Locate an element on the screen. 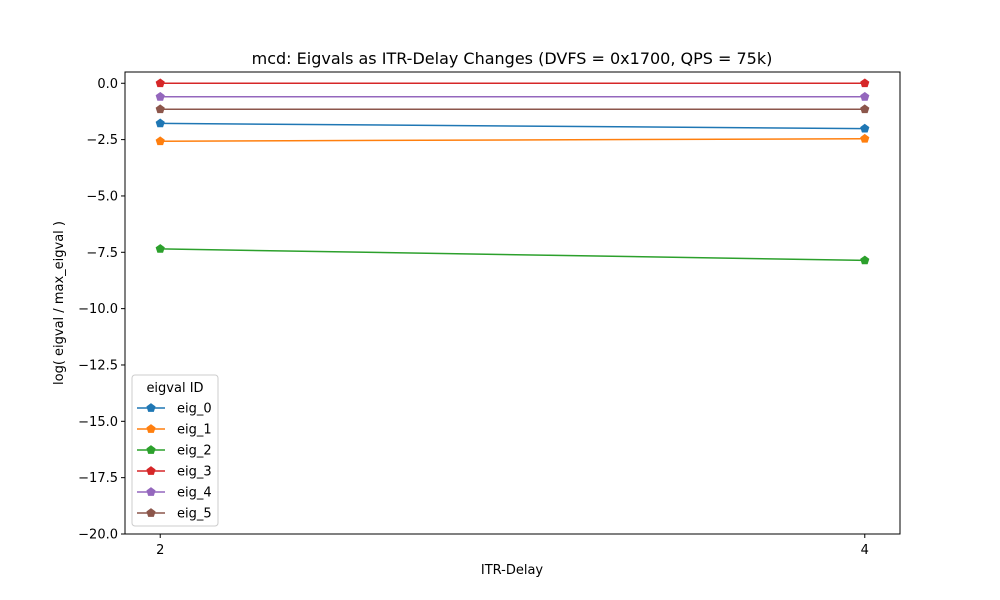 This screenshot has width=1000, height=600. legend-item: eig_2 is located at coordinates (174, 451).